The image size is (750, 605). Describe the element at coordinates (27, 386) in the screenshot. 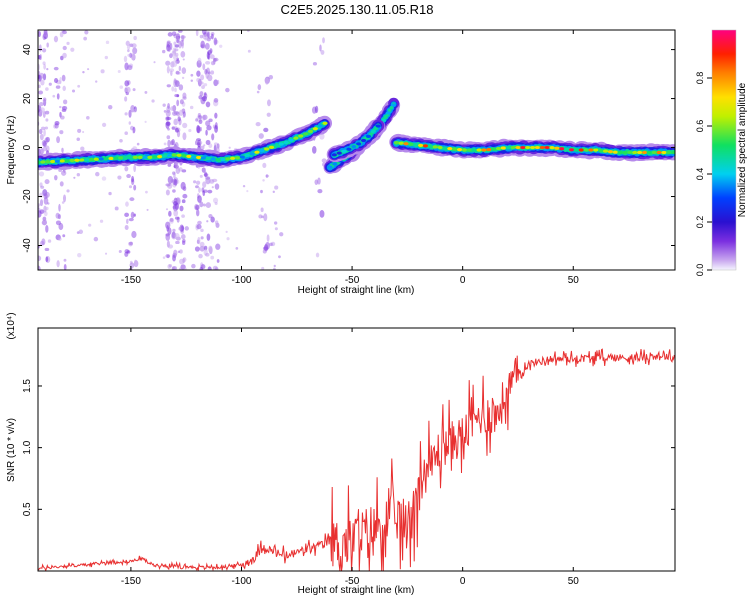

I see `y-tick-label: 1.5` at that location.